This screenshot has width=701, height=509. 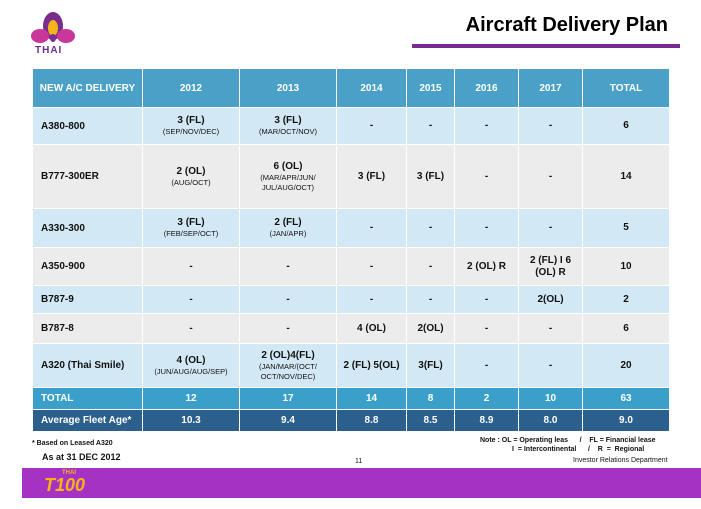 What do you see at coordinates (288, 398) in the screenshot?
I see `total-cell: 17` at bounding box center [288, 398].